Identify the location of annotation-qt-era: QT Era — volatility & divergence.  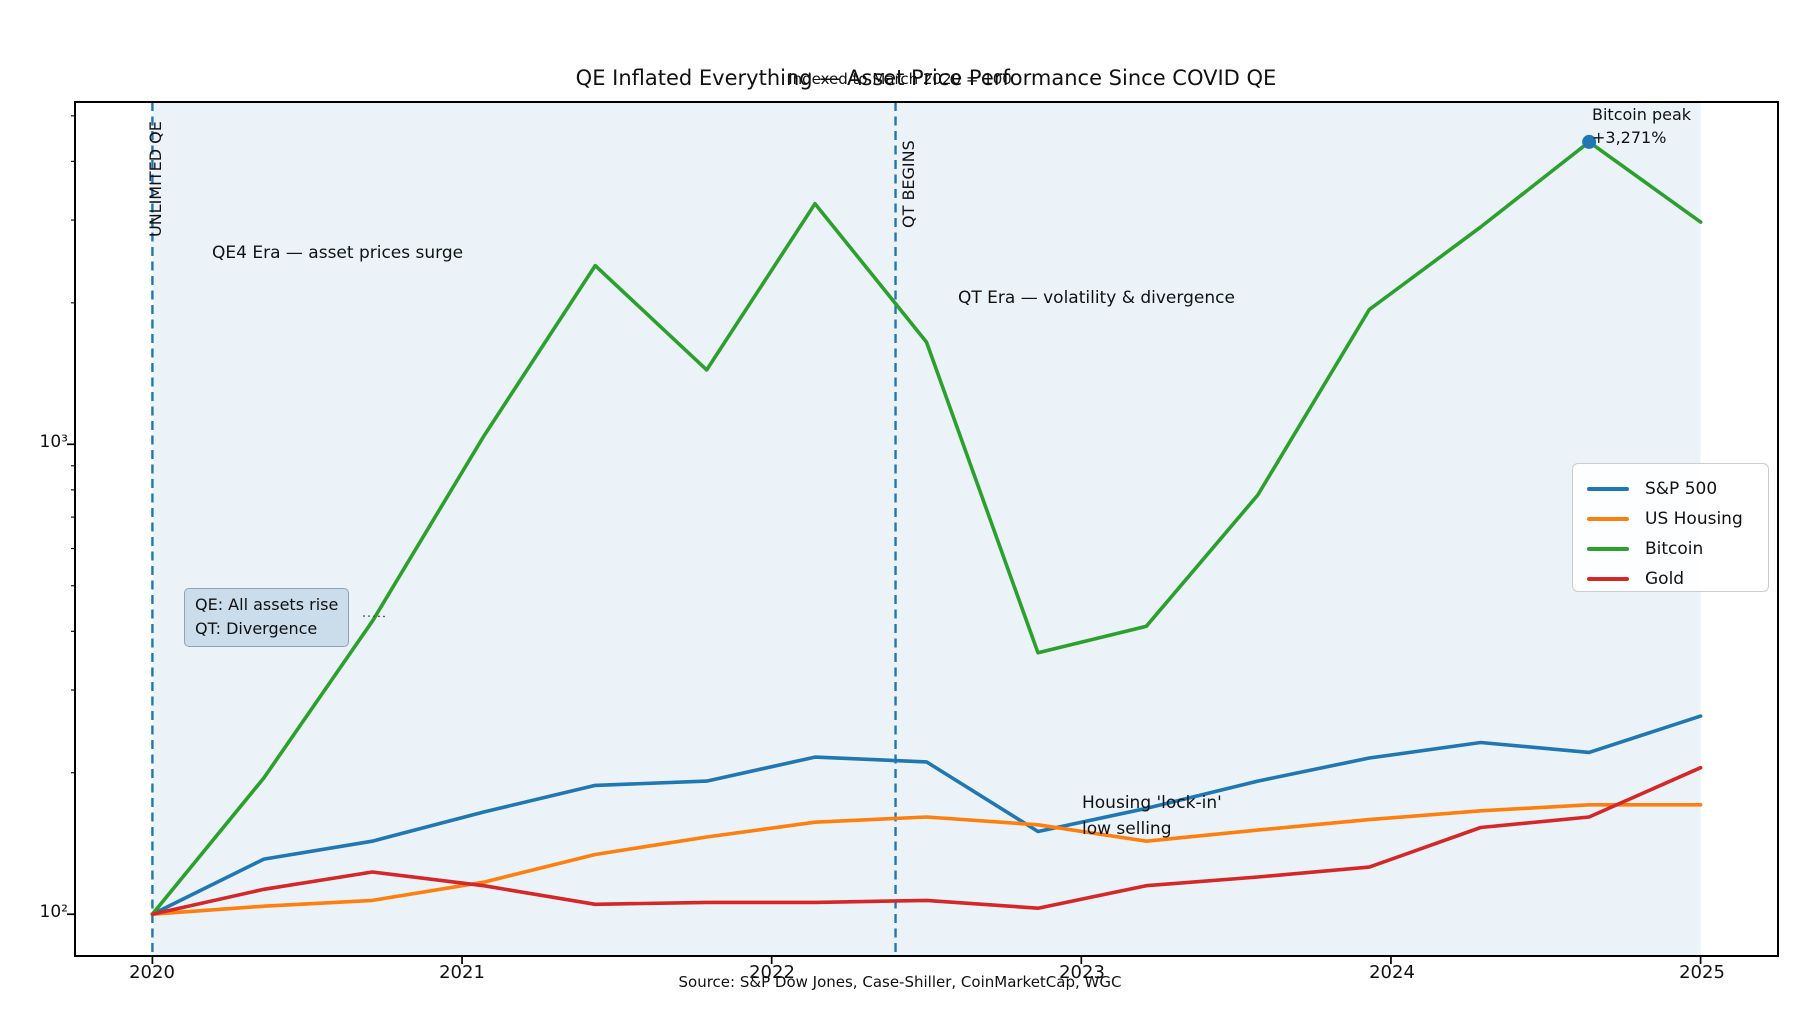
(1096, 298).